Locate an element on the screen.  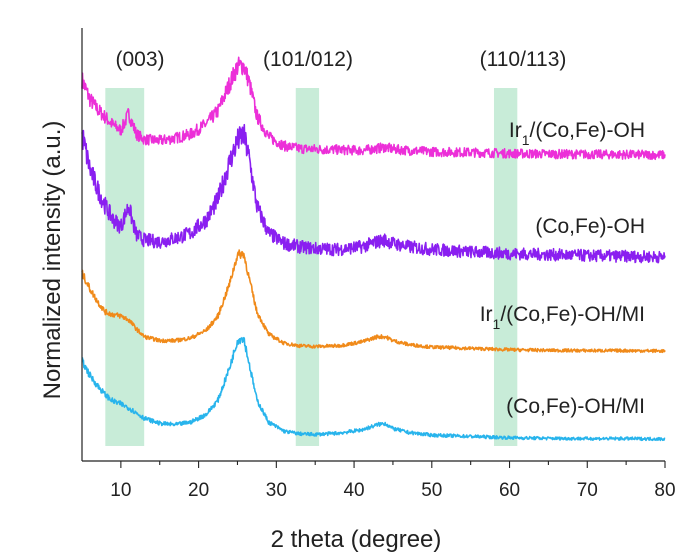
x-tick-label: 80 is located at coordinates (664, 490).